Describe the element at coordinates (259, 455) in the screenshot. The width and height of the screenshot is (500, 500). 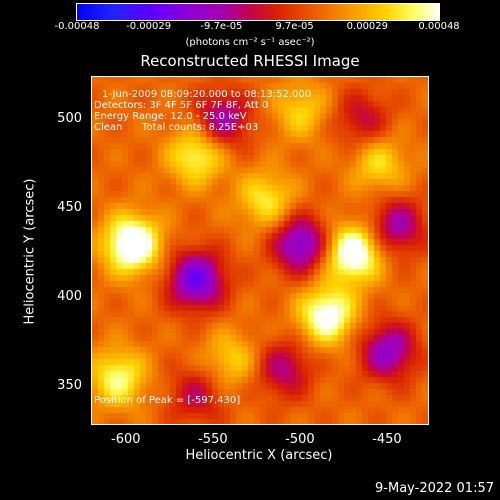
I see `x-axis-label: Heliocentric X (arcsec)` at that location.